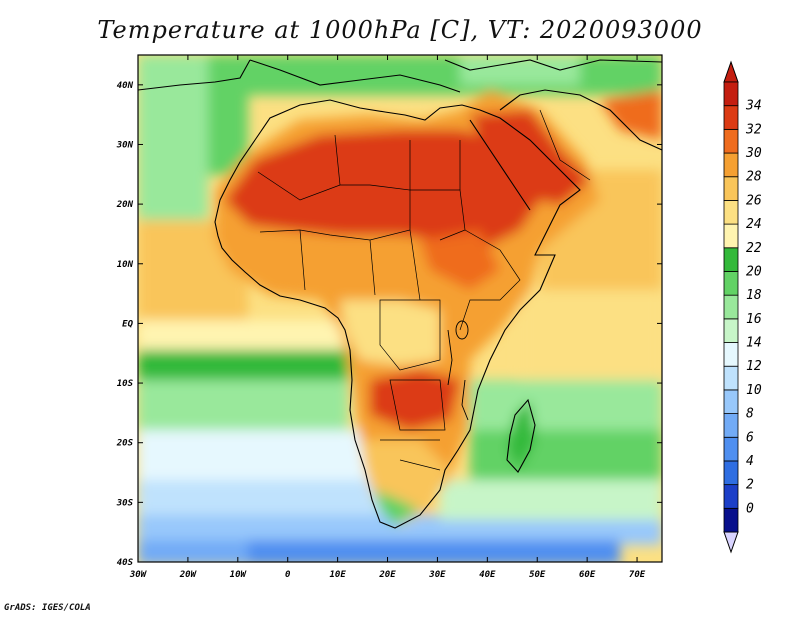  What do you see at coordinates (125, 563) in the screenshot?
I see `lat-tick-label: 40S` at bounding box center [125, 563].